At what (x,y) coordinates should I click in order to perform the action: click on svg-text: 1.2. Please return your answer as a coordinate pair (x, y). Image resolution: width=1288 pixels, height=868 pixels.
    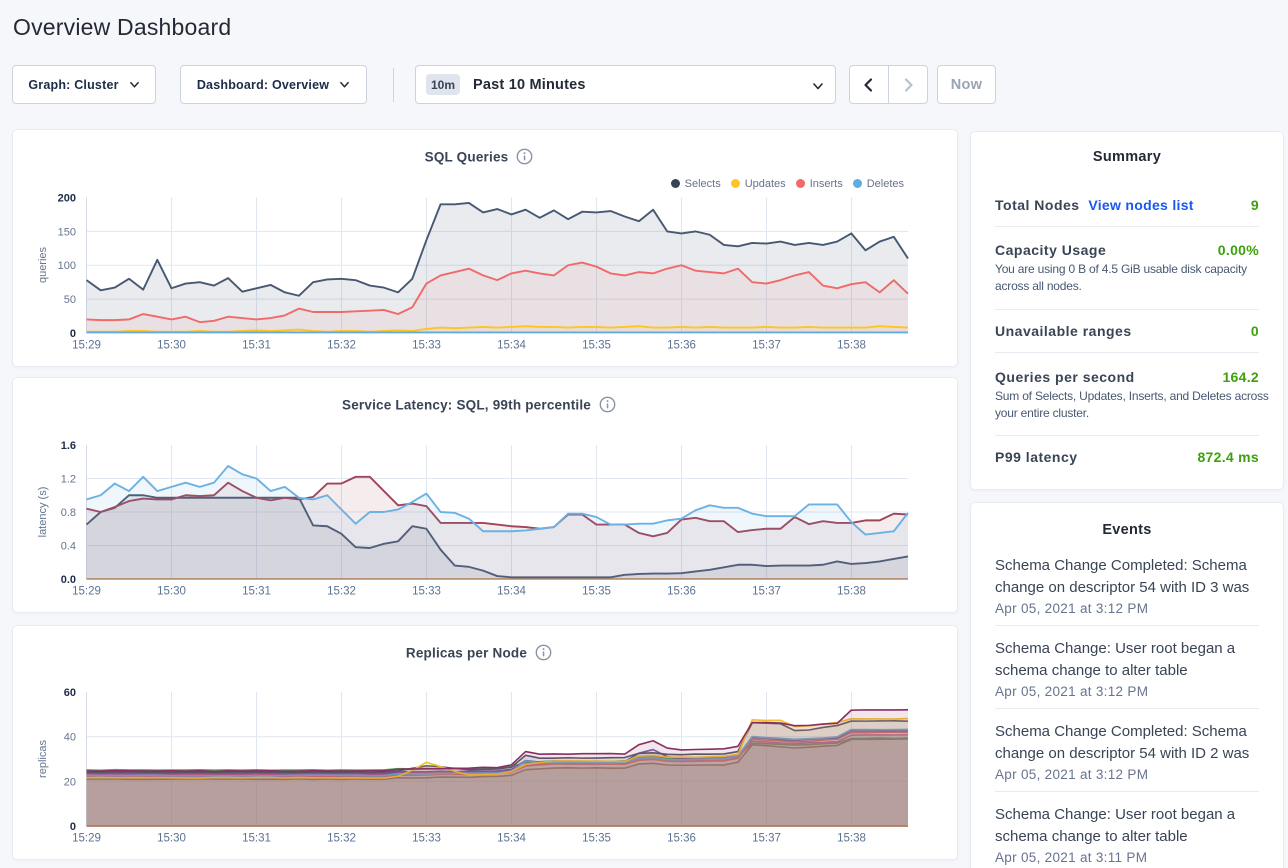
    Looking at the image, I should click on (68, 480).